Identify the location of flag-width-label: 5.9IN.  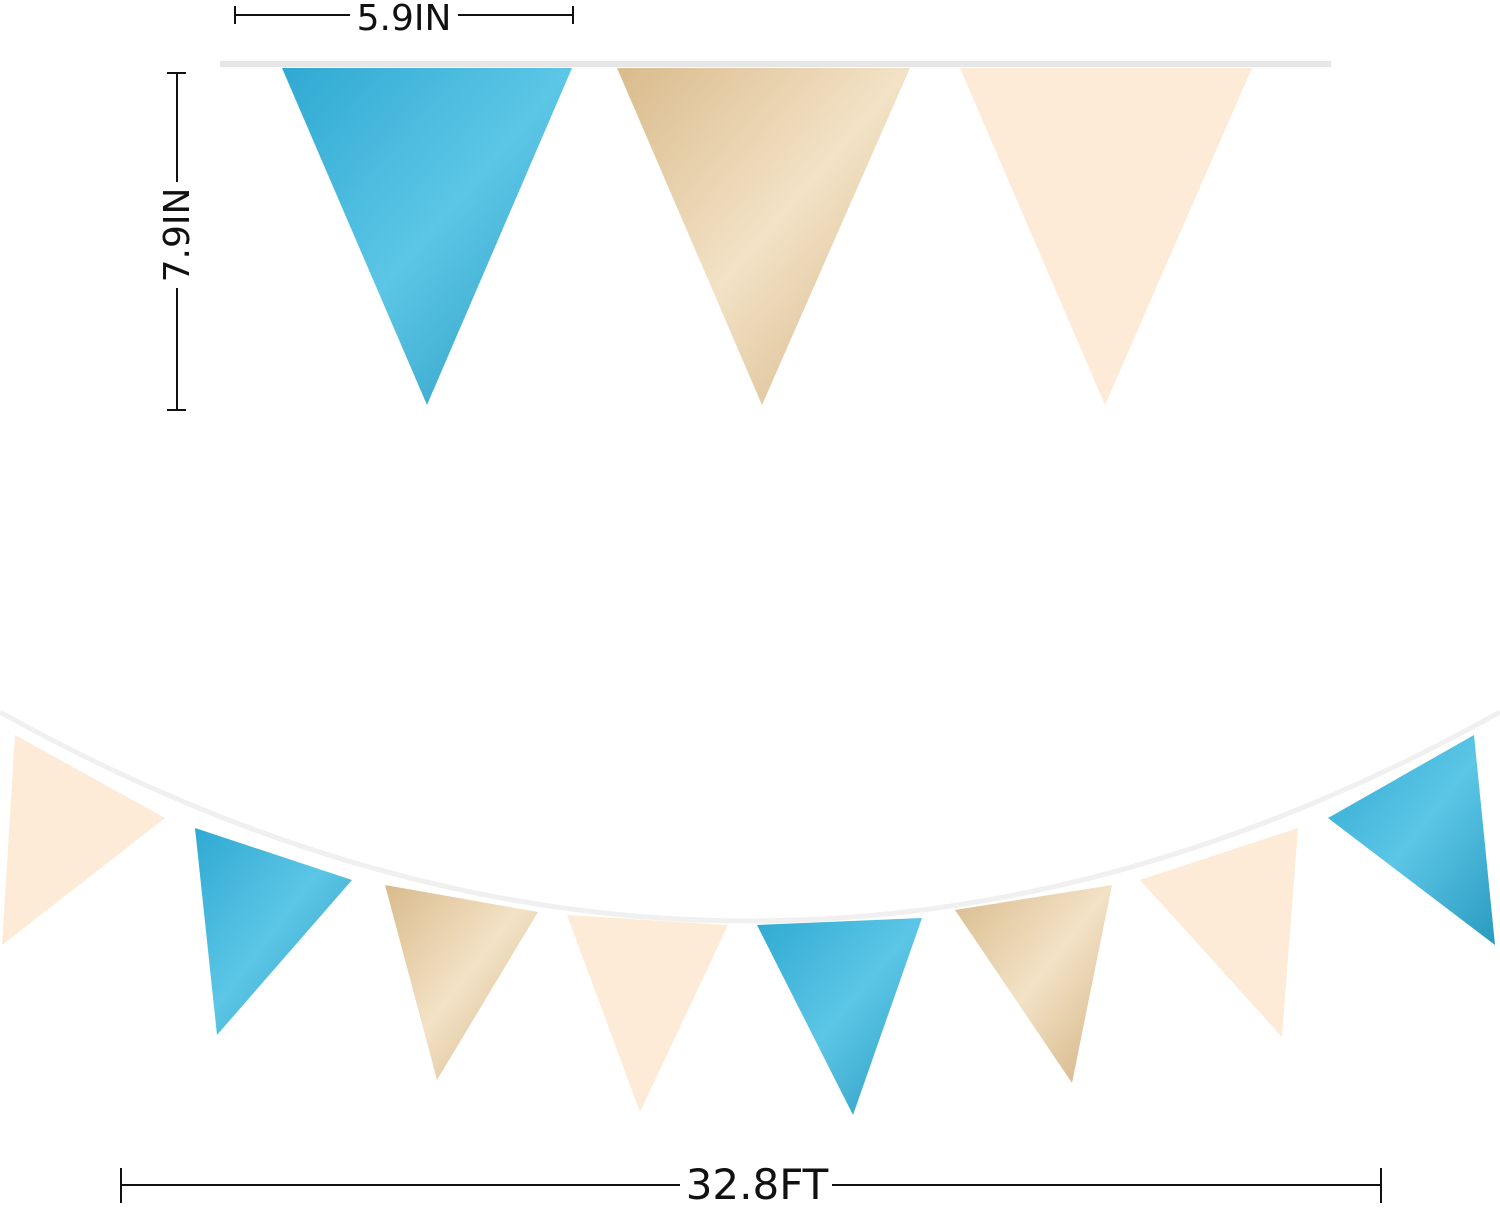
(404, 19).